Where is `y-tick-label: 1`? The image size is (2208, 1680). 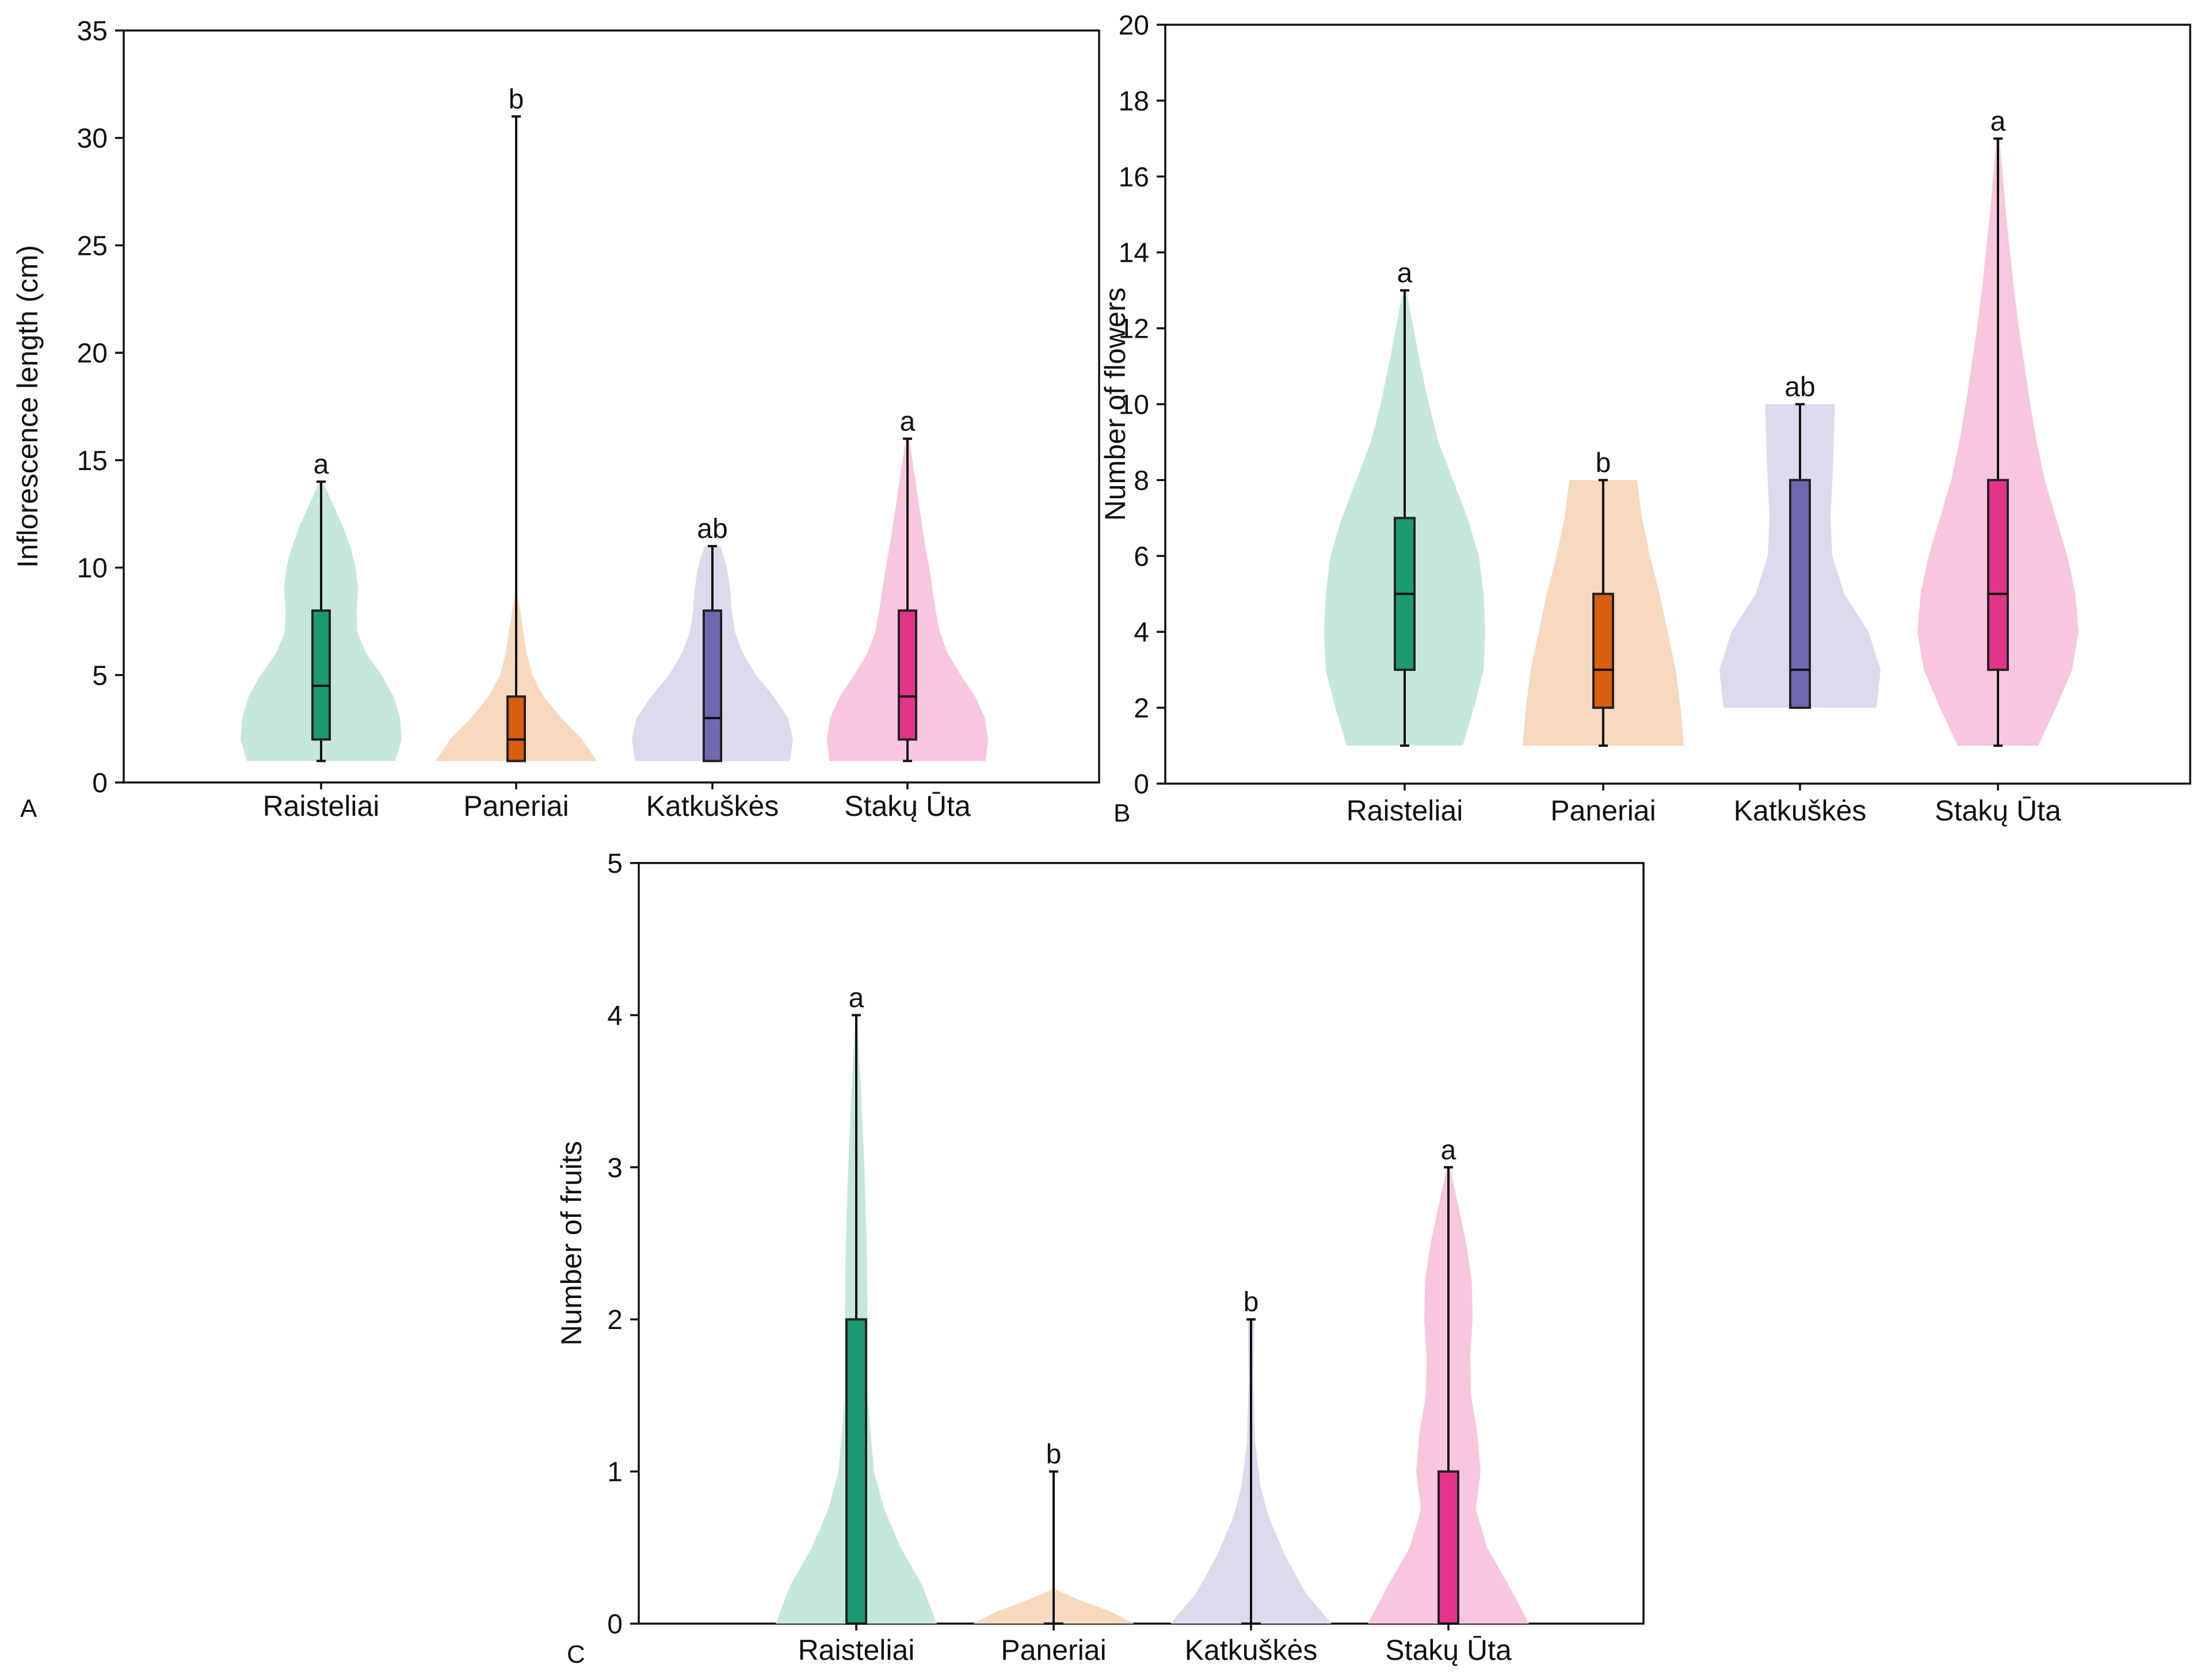
y-tick-label: 1 is located at coordinates (615, 1472).